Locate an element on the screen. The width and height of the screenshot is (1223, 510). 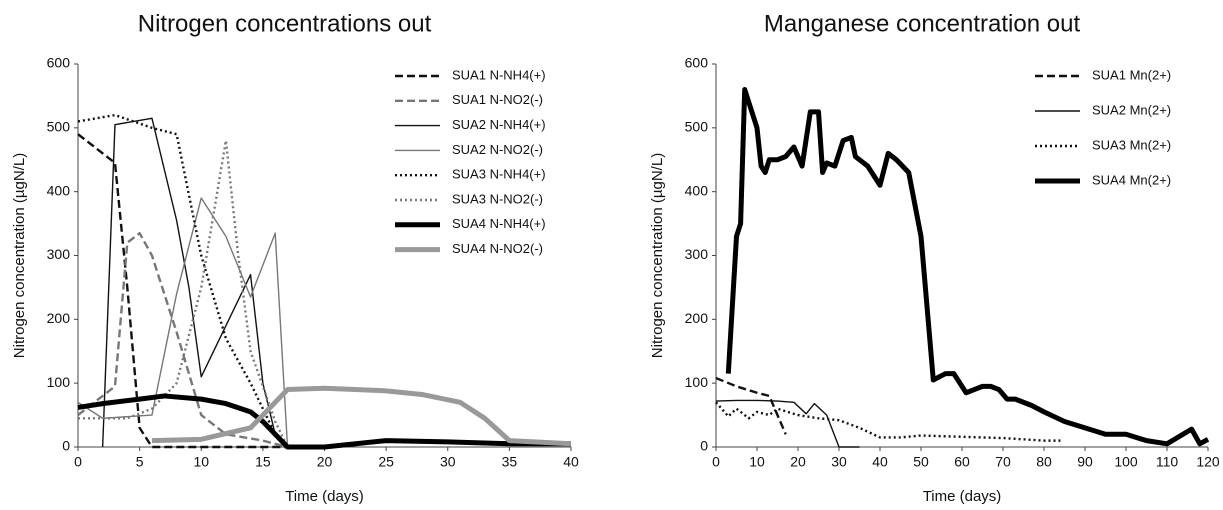
x-tick-label: 35 is located at coordinates (510, 462).